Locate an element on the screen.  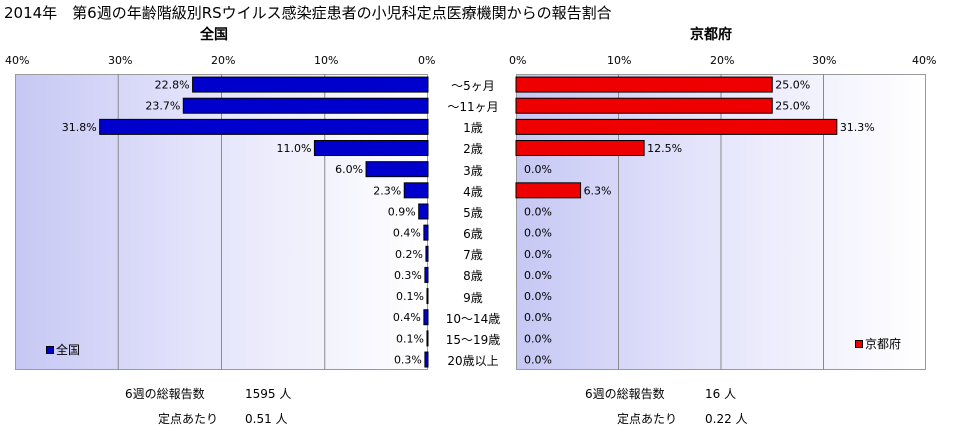
right-footer-per-value: 0.22 人 is located at coordinates (726, 418).